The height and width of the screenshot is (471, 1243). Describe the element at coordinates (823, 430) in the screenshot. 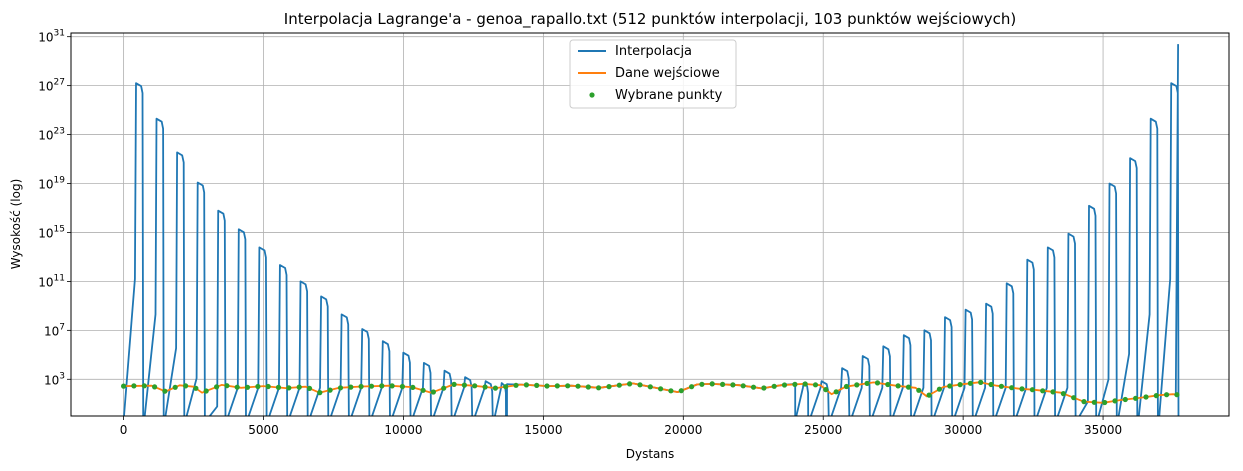

I see `x-tick-label: 25000` at that location.